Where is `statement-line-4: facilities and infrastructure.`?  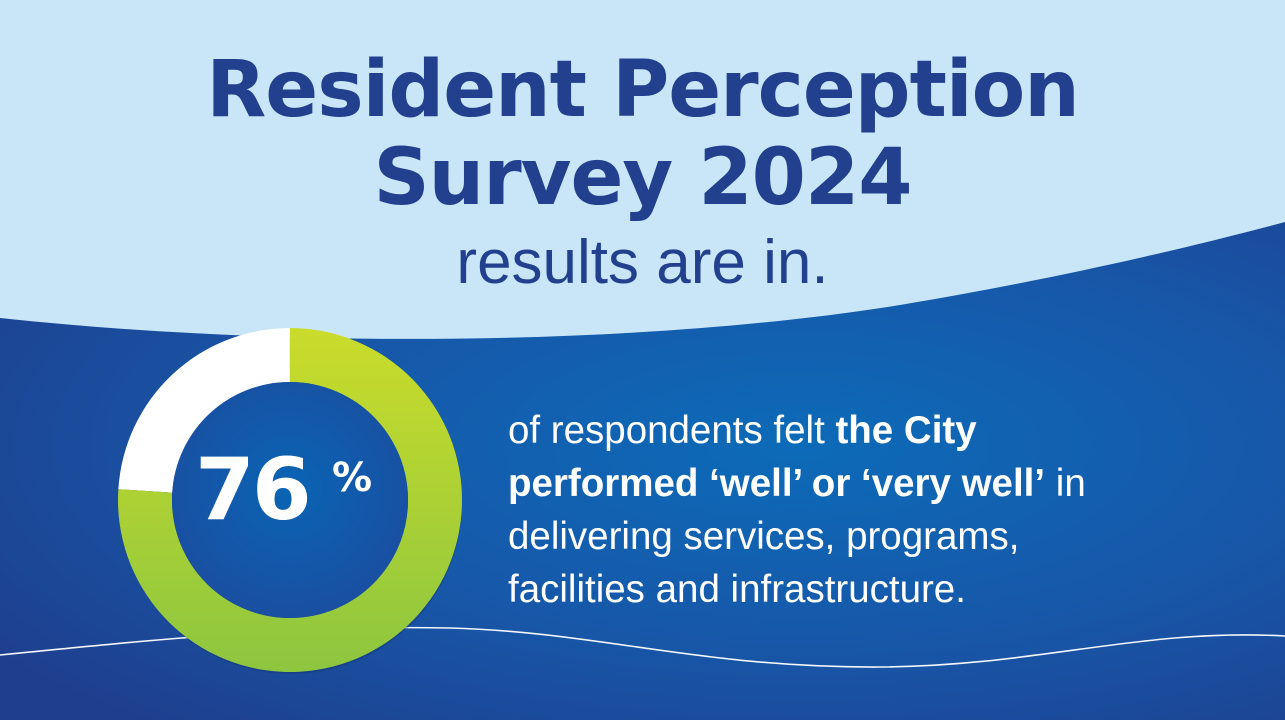
statement-line-4: facilities and infrastructure. is located at coordinates (737, 589).